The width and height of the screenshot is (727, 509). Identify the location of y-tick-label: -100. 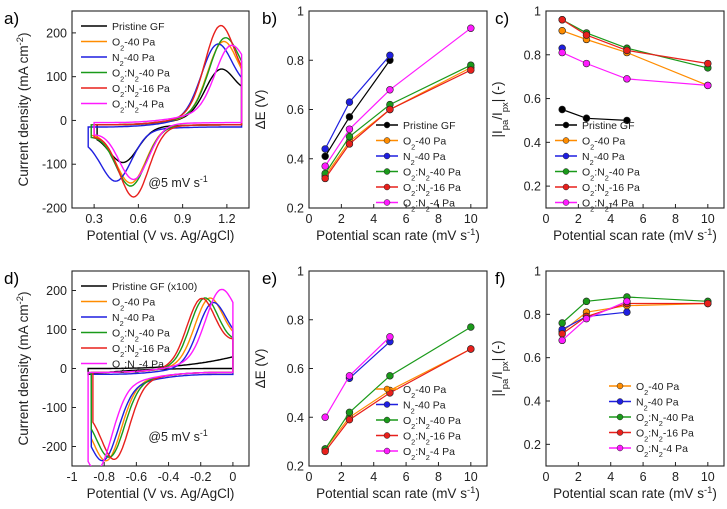
(54, 408).